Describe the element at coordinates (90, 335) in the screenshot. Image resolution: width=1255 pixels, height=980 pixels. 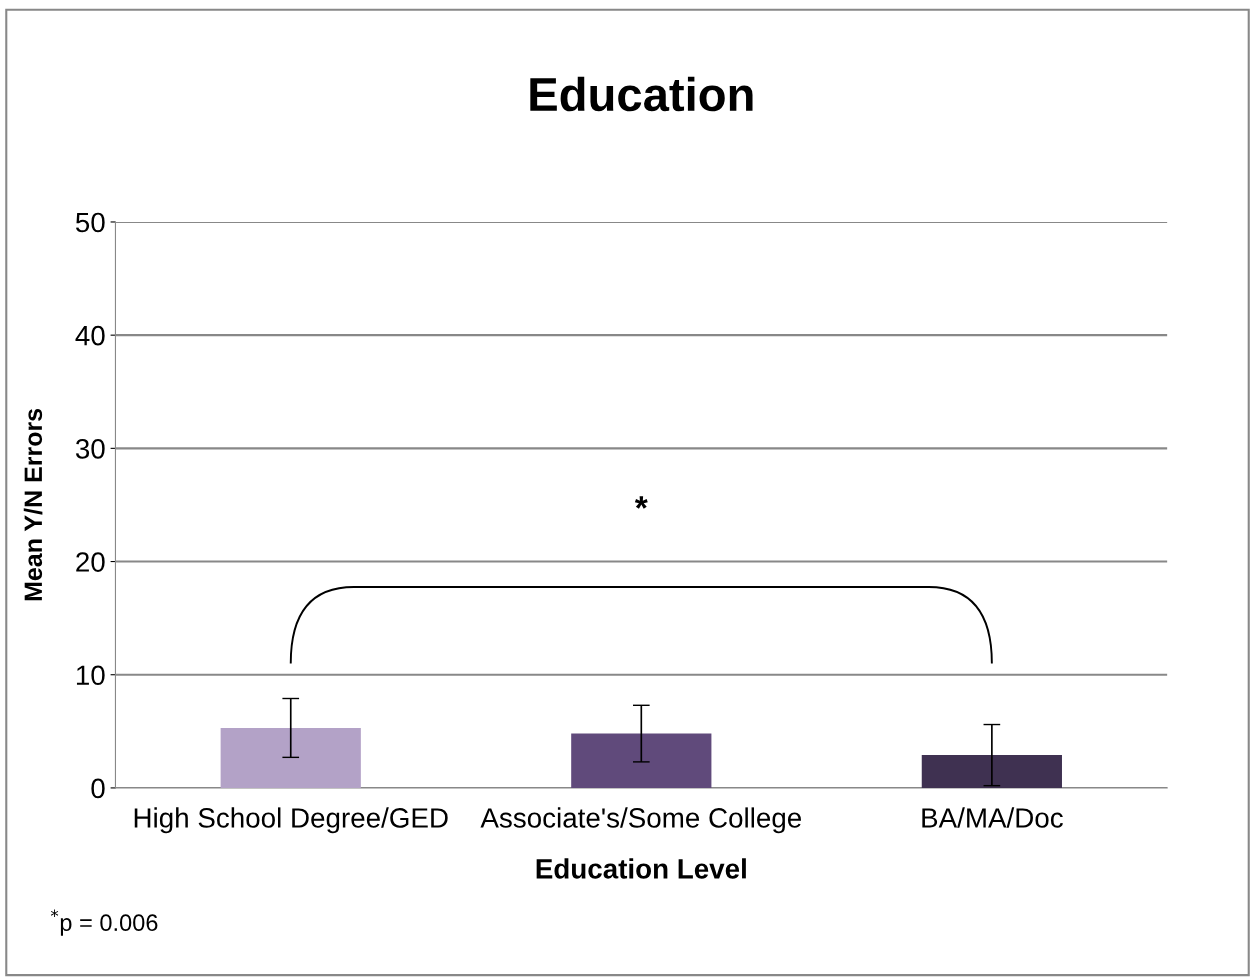
I see `y-tick-label: 40` at that location.